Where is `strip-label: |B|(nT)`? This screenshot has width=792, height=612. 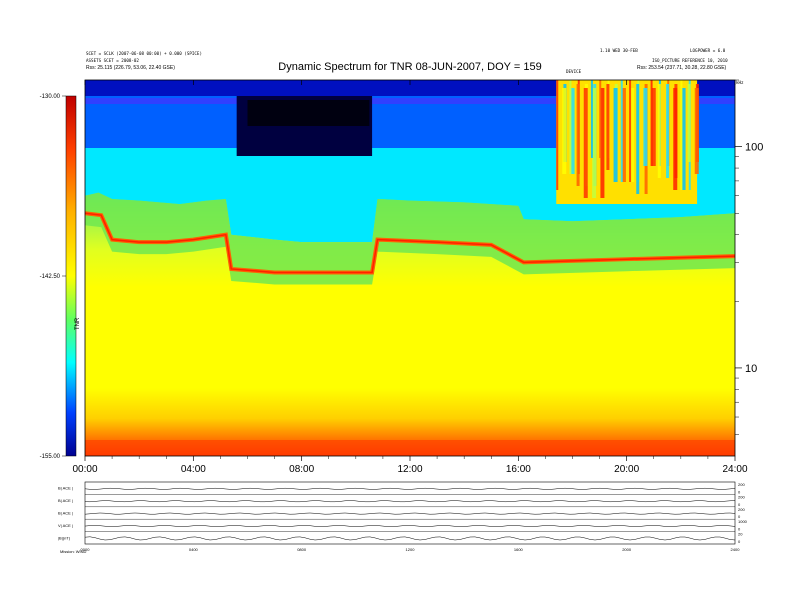
strip-label: |B|(nT) is located at coordinates (64, 537).